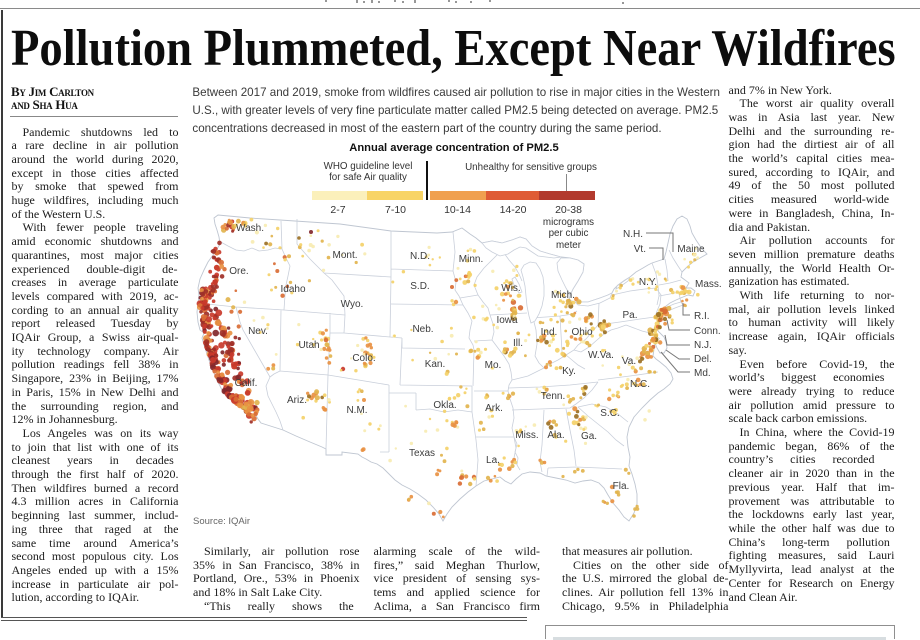  I want to click on svg-text: N.M., so click(356, 410).